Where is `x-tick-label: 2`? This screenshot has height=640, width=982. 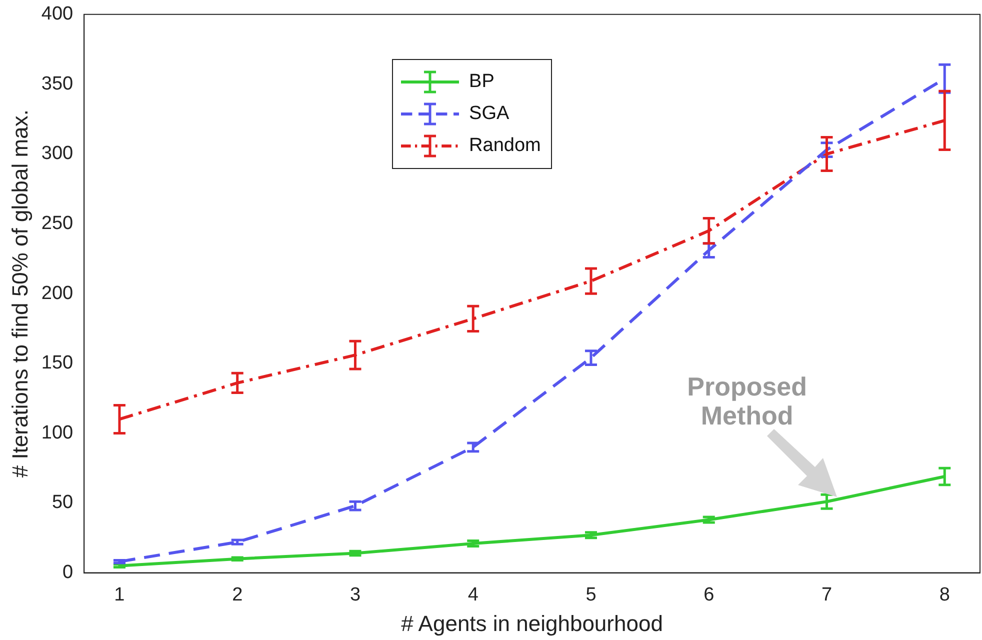 x-tick-label: 2 is located at coordinates (237, 595).